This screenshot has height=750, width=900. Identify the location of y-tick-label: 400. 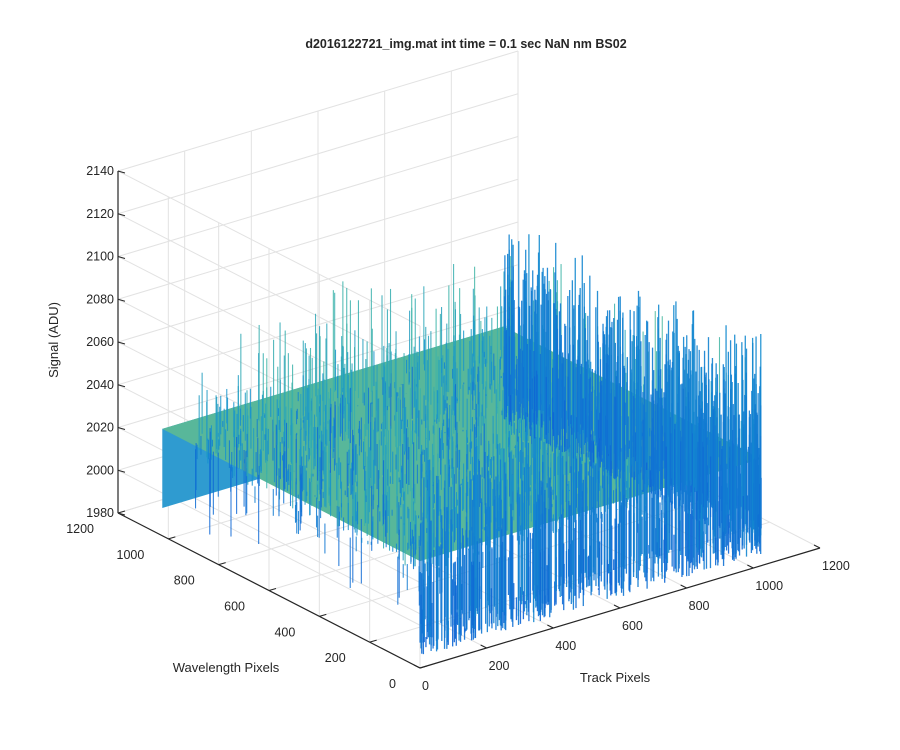
(284, 632).